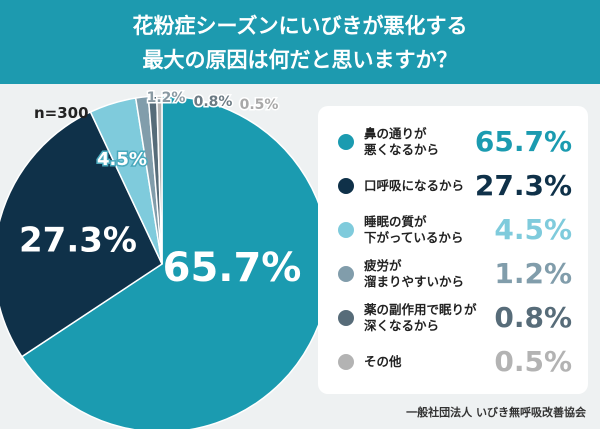 This screenshot has width=600, height=429. I want to click on legend-value: 65.7%, so click(523, 141).